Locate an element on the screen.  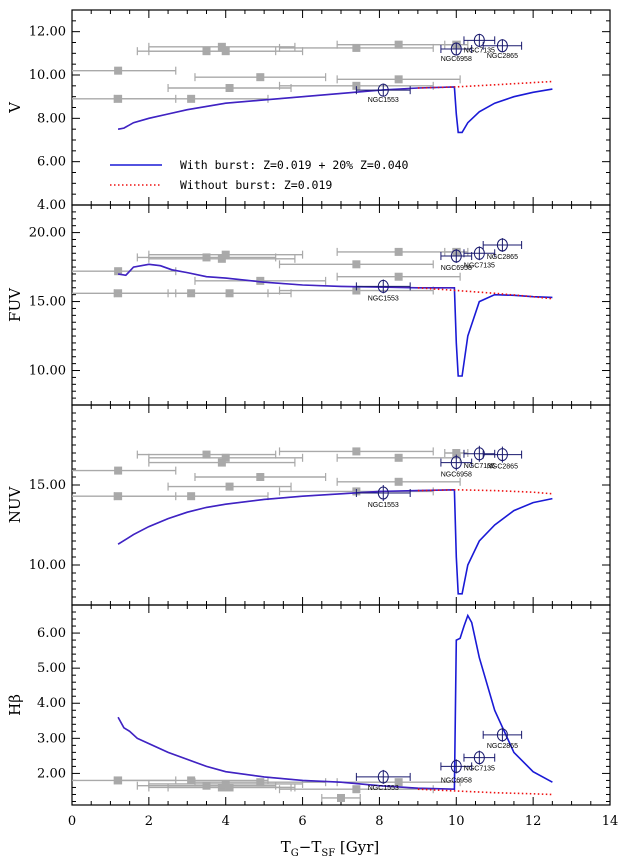
y-tick-label: 8.00 is located at coordinates (51, 118).